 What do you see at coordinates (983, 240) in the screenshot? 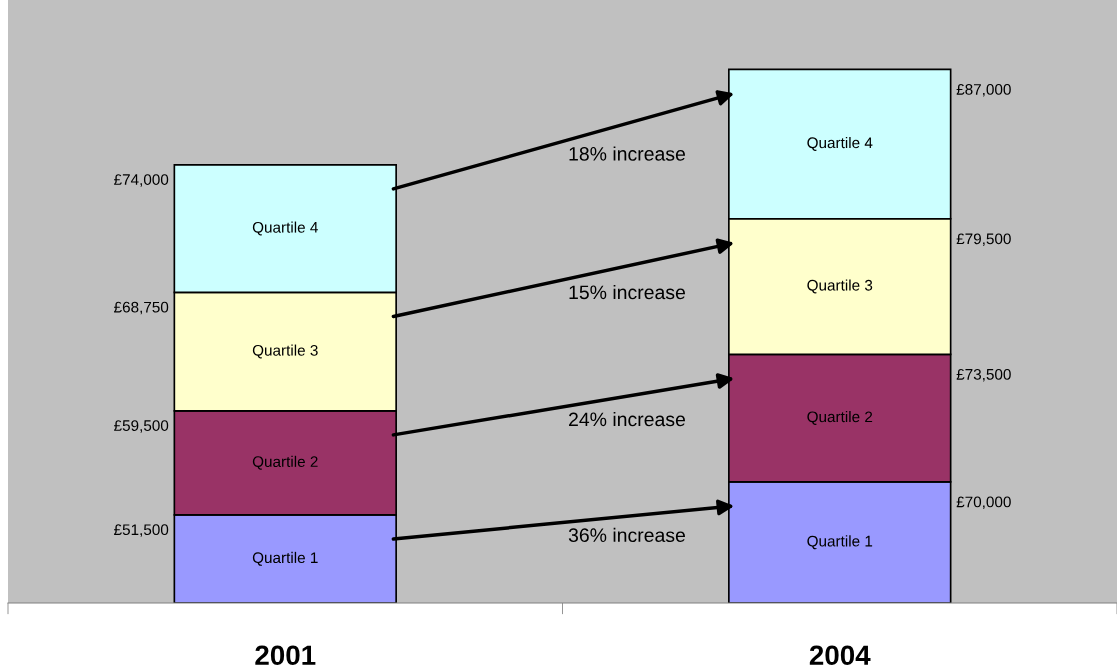
I see `annotation: £79,500` at bounding box center [983, 240].